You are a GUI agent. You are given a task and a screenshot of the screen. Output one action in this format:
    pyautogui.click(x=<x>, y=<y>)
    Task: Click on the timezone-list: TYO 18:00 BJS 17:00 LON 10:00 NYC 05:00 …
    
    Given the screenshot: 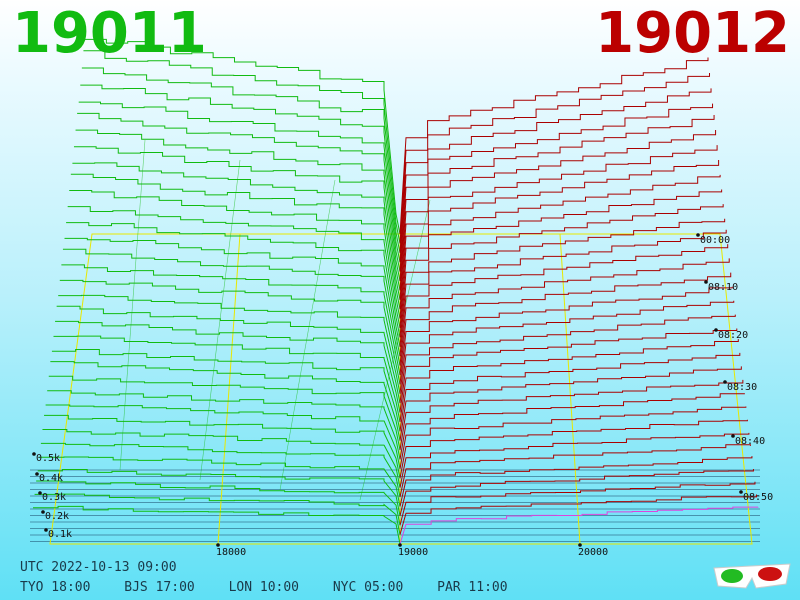 What is the action you would take?
    pyautogui.click(x=277, y=587)
    